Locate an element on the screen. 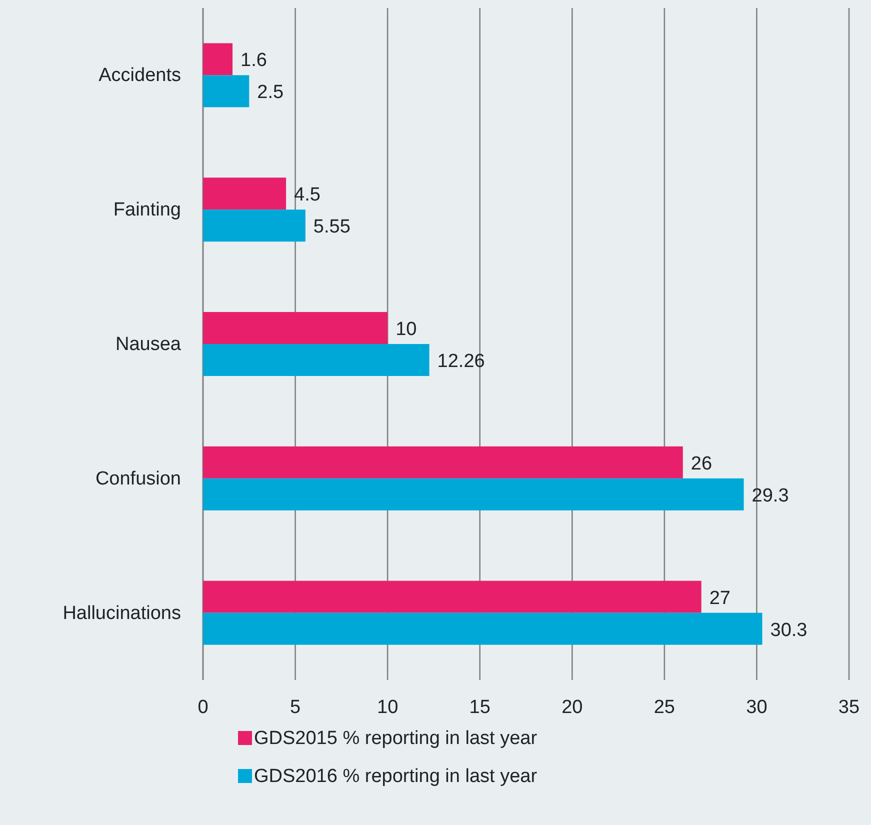 This screenshot has height=825, width=871. data-label: 2.5 is located at coordinates (270, 93).